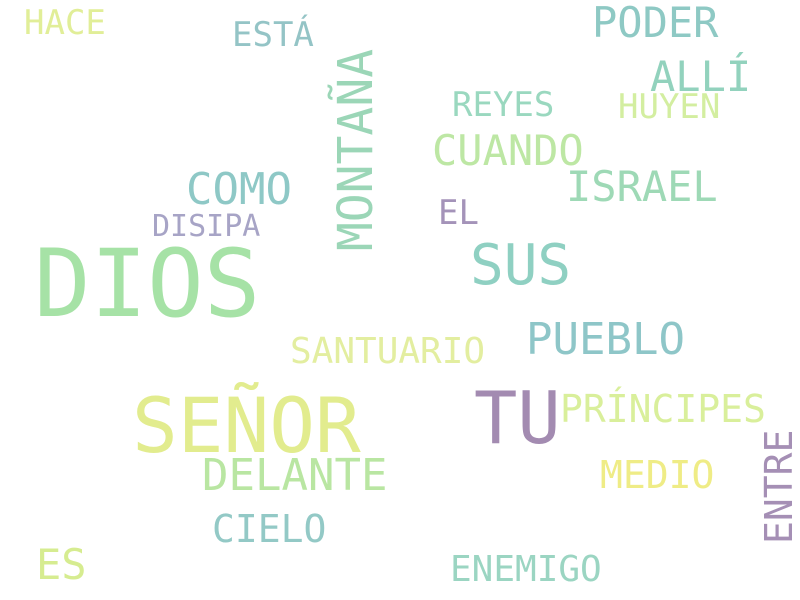 This screenshot has height=600, width=800. I want to click on word-hace: HACE, so click(65, 23).